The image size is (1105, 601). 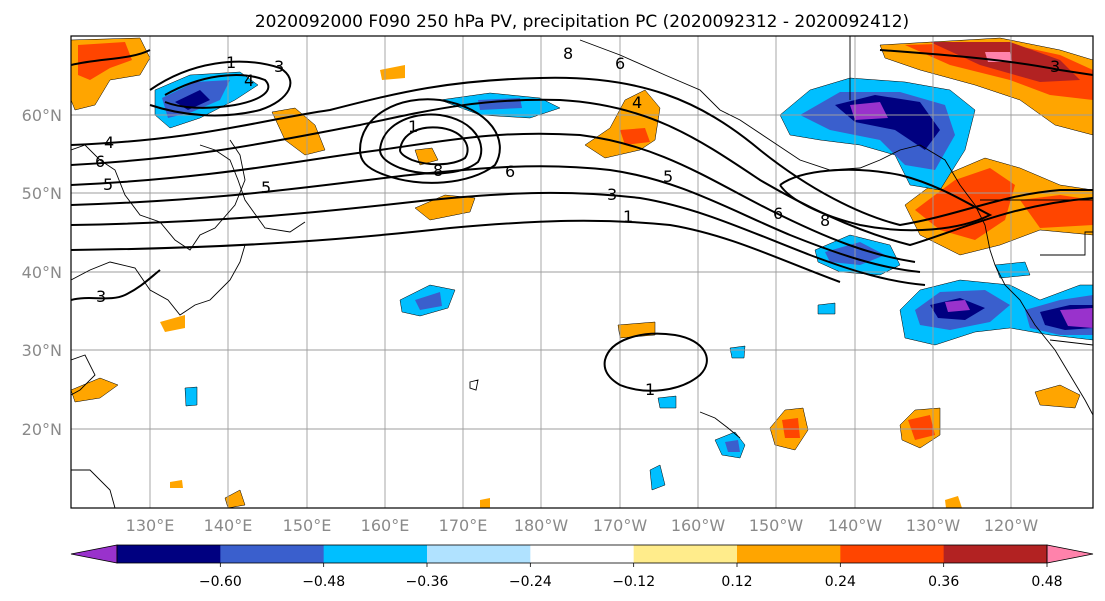 I want to click on colorbar-extend-high, so click(x=1070, y=554).